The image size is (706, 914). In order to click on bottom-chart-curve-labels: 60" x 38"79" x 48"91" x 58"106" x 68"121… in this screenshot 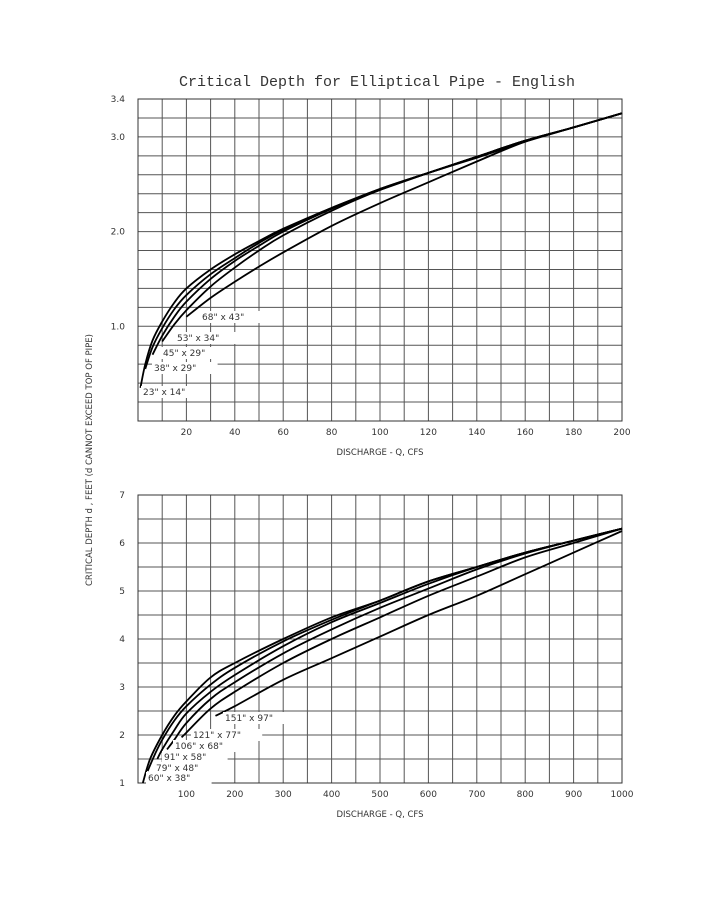, I will do `click(220, 748)`.